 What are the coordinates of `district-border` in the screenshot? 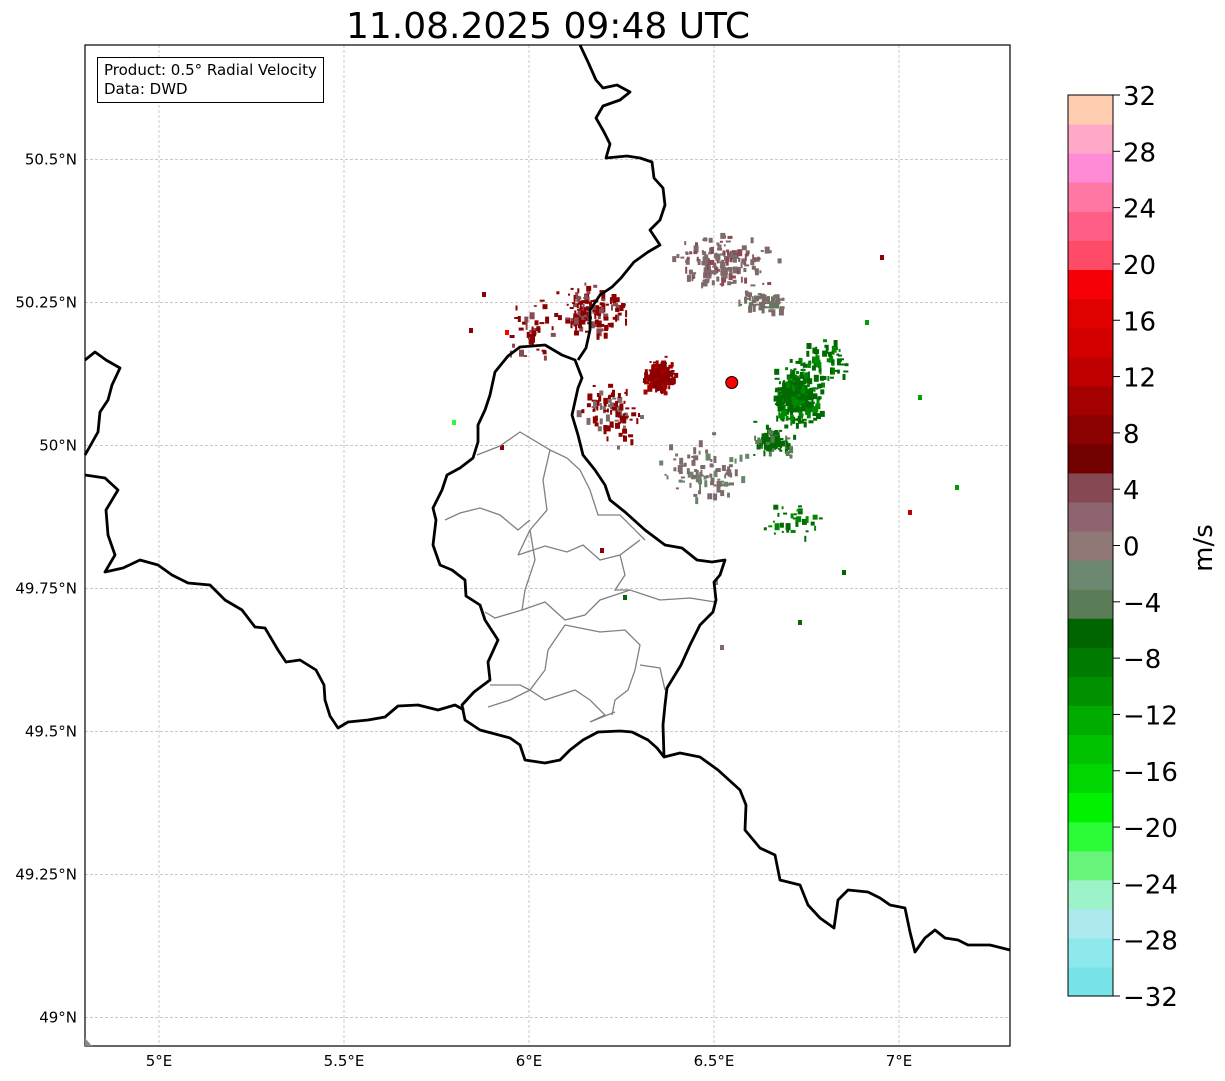 It's located at (597, 495).